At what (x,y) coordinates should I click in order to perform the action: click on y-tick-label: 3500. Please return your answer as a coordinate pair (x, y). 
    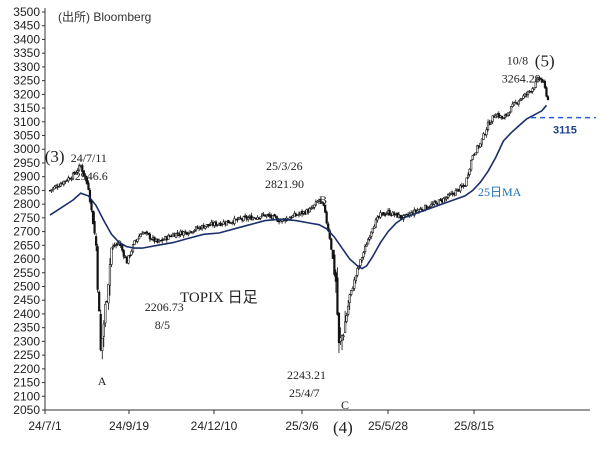
    Looking at the image, I should click on (26, 12).